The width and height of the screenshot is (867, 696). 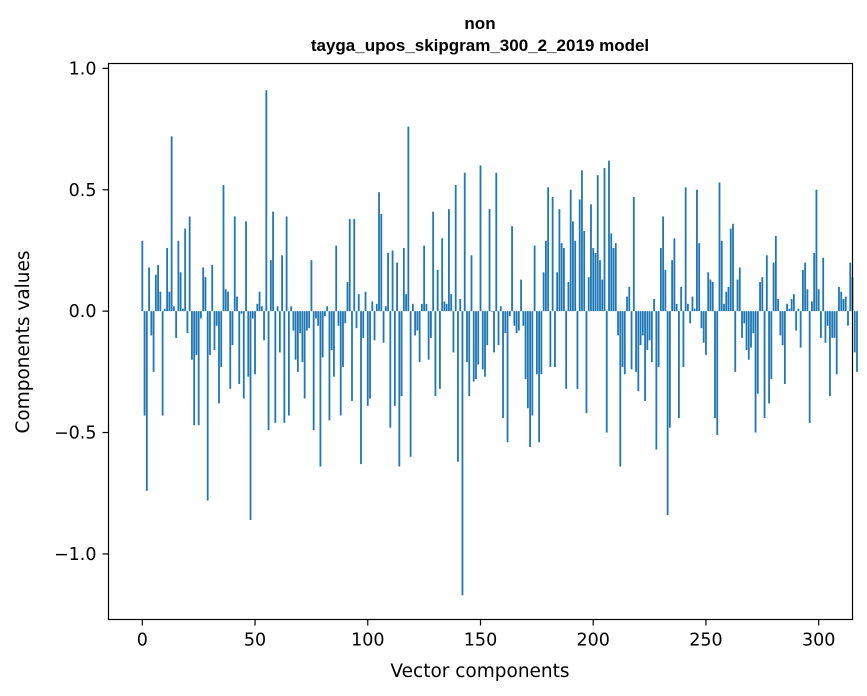 What do you see at coordinates (593, 641) in the screenshot?
I see `x-tick-label: 200` at bounding box center [593, 641].